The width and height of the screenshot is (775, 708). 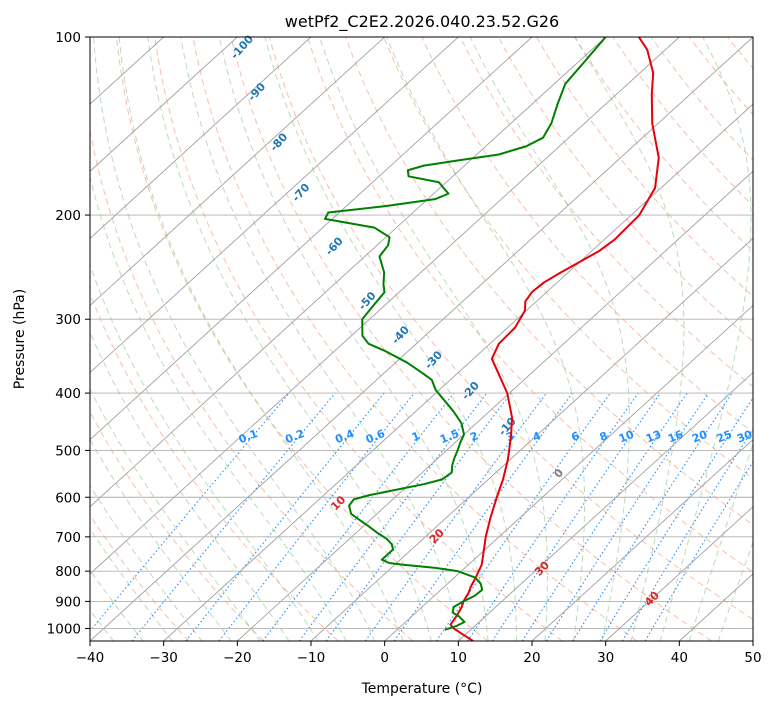 What do you see at coordinates (68, 602) in the screenshot?
I see `y-tick-label: 900` at bounding box center [68, 602].